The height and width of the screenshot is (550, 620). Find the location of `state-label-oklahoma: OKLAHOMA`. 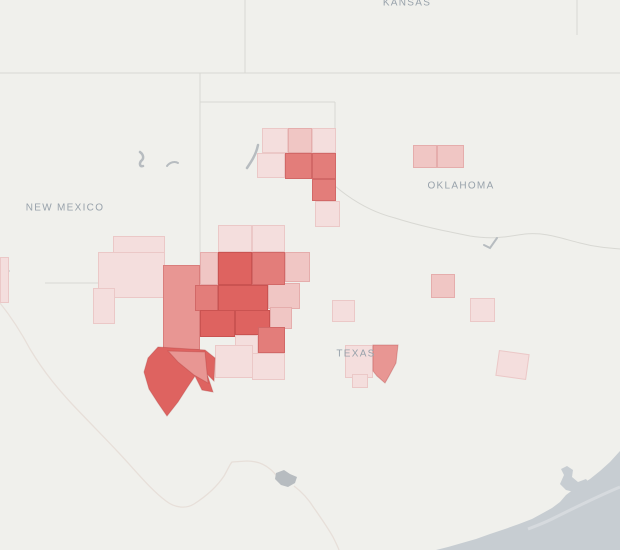

state-label-oklahoma: OKLAHOMA is located at coordinates (461, 186).